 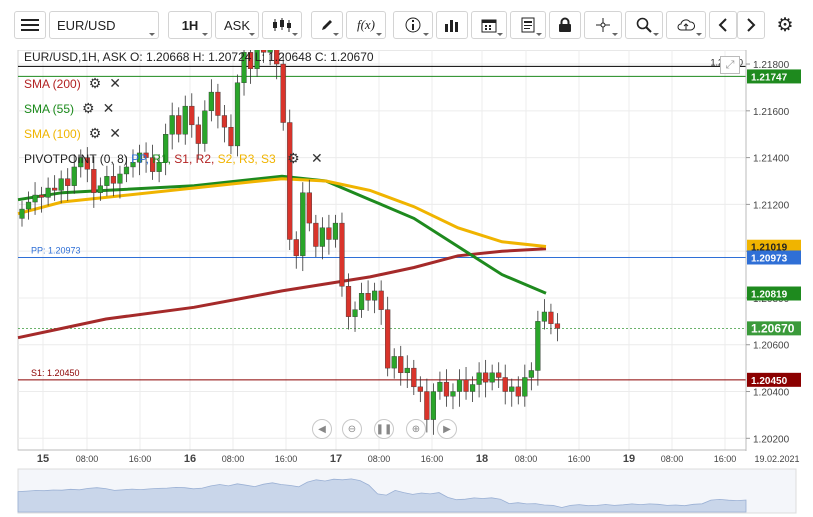 I want to click on cloud-upload-icon, so click(x=686, y=25).